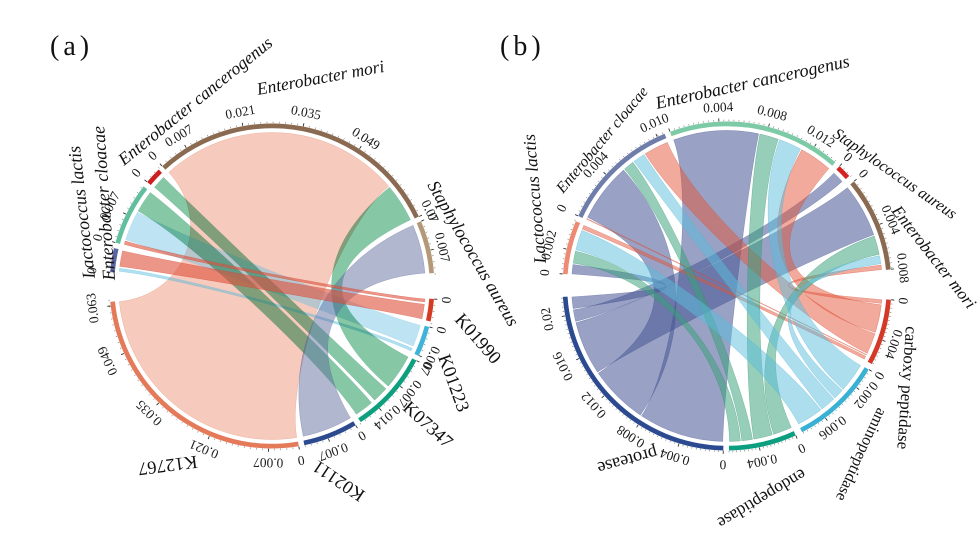 This screenshot has height=537, width=980. Describe the element at coordinates (522, 46) in the screenshot. I see `svg-text: (b)` at that location.